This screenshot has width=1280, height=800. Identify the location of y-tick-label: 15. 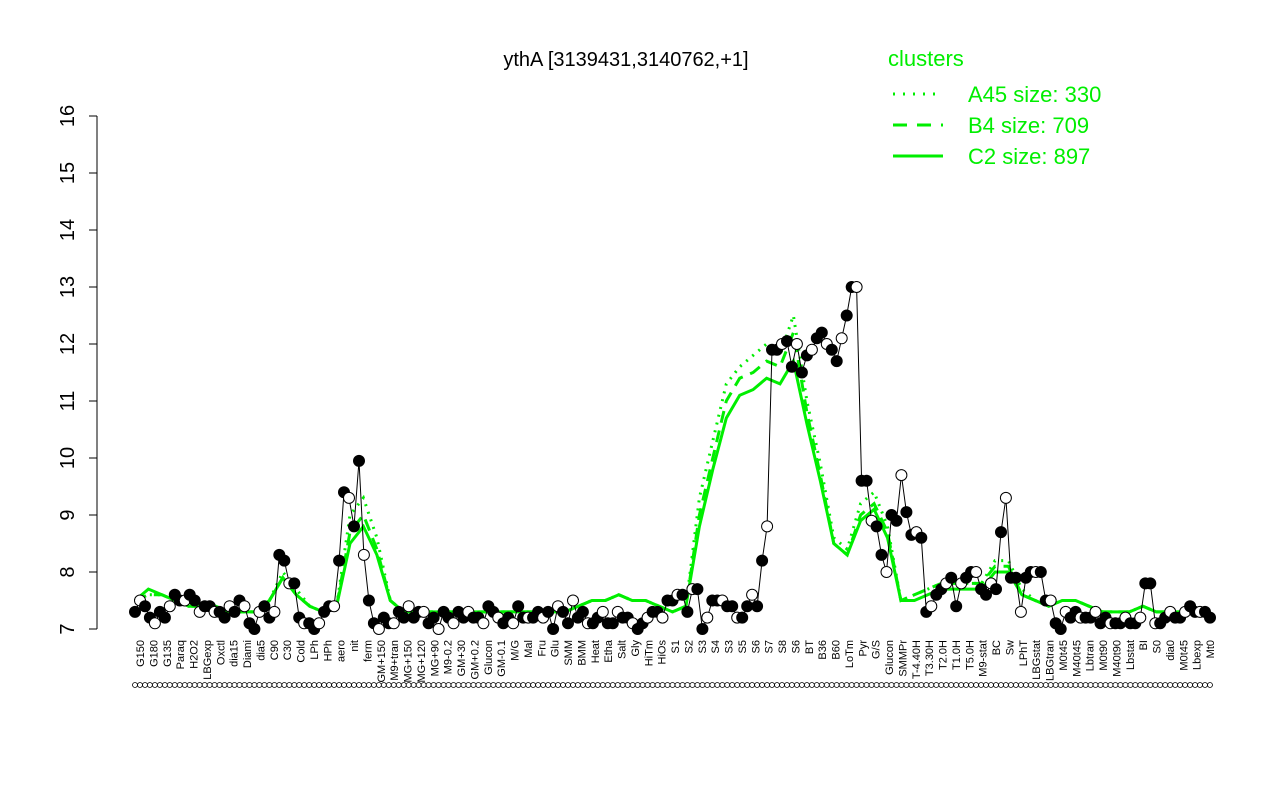
(68, 173).